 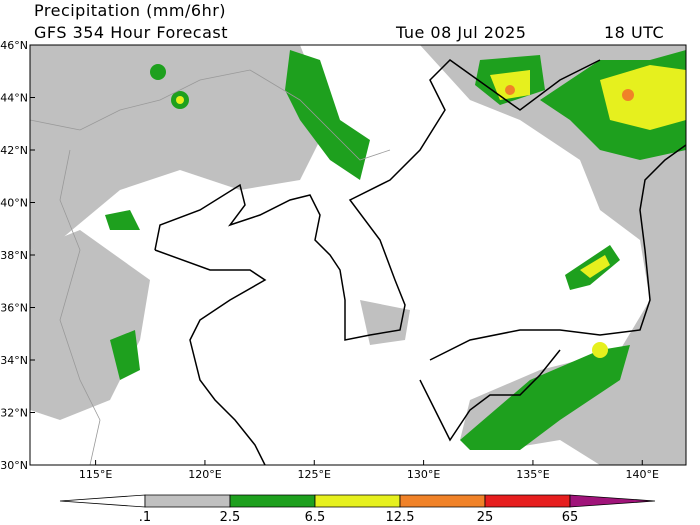 I want to click on x-tick-label: 115°E, so click(x=95, y=474).